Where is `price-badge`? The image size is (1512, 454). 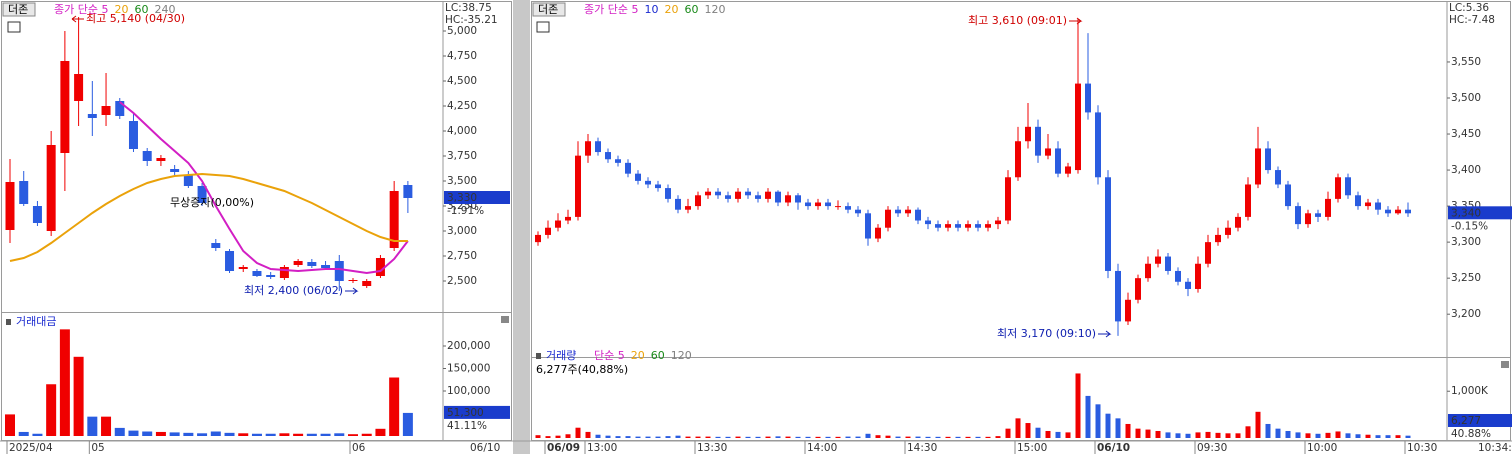 price-badge is located at coordinates (1480, 213).